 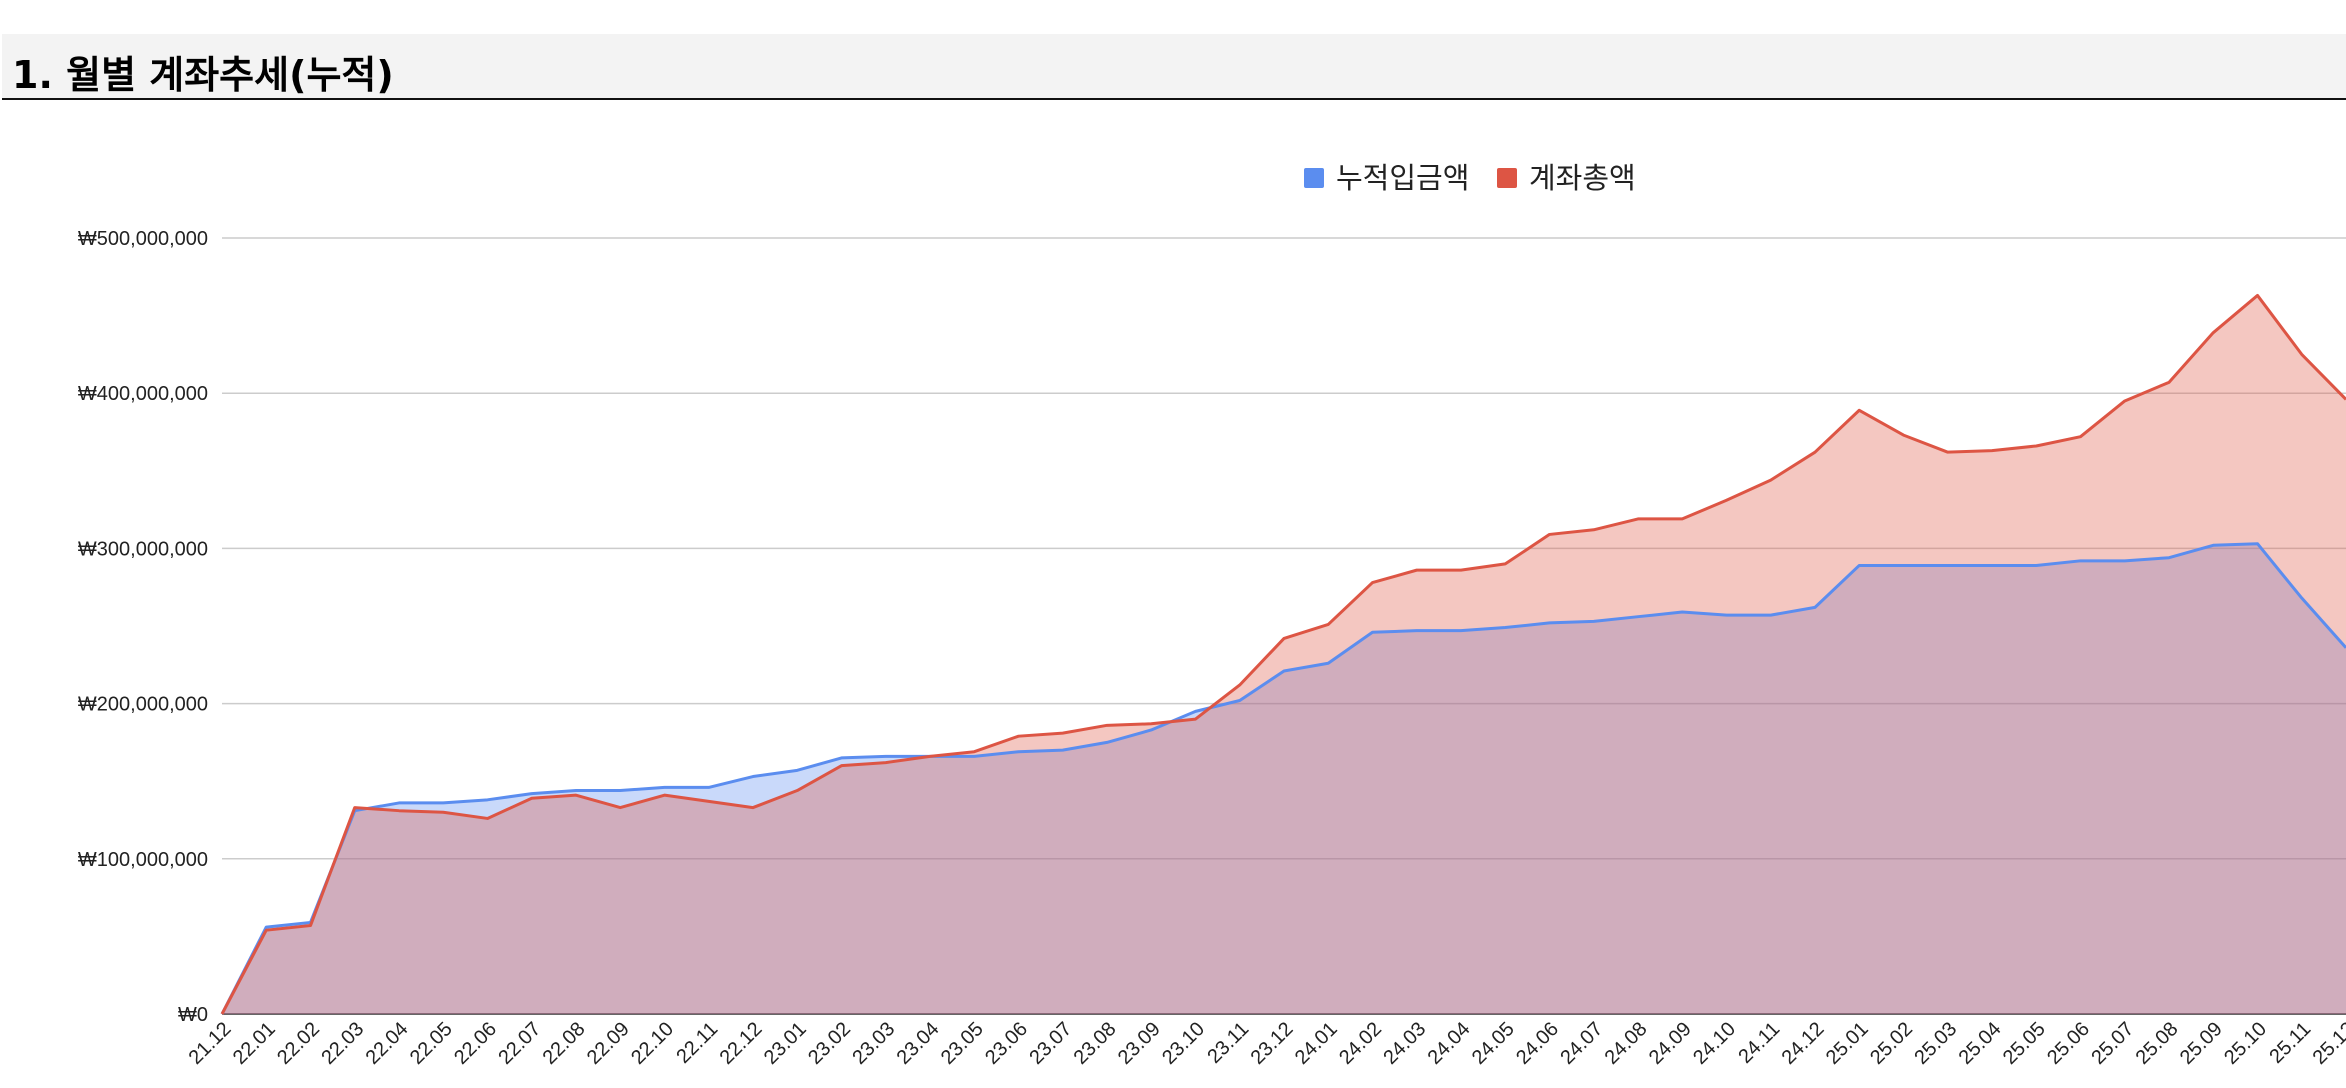 What do you see at coordinates (962, 1043) in the screenshot?
I see `x-tick-label: 23.05` at bounding box center [962, 1043].